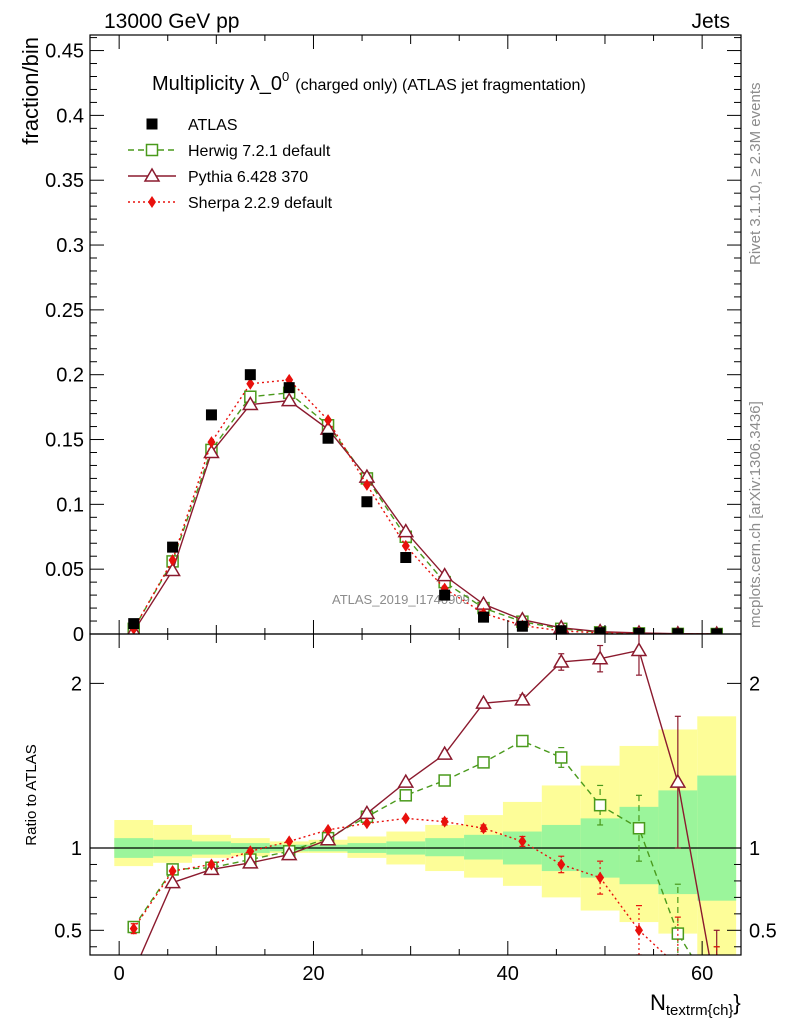  Describe the element at coordinates (755, 174) in the screenshot. I see `rivet-label: Rivet 3.1.10, ≥ 2.3M events` at that location.